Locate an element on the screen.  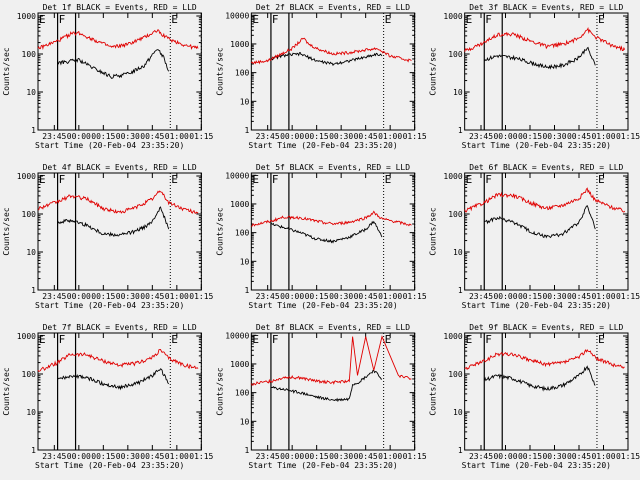
panel-title: Det 5f BLACK = Events, RED = LLD is located at coordinates (333, 167).